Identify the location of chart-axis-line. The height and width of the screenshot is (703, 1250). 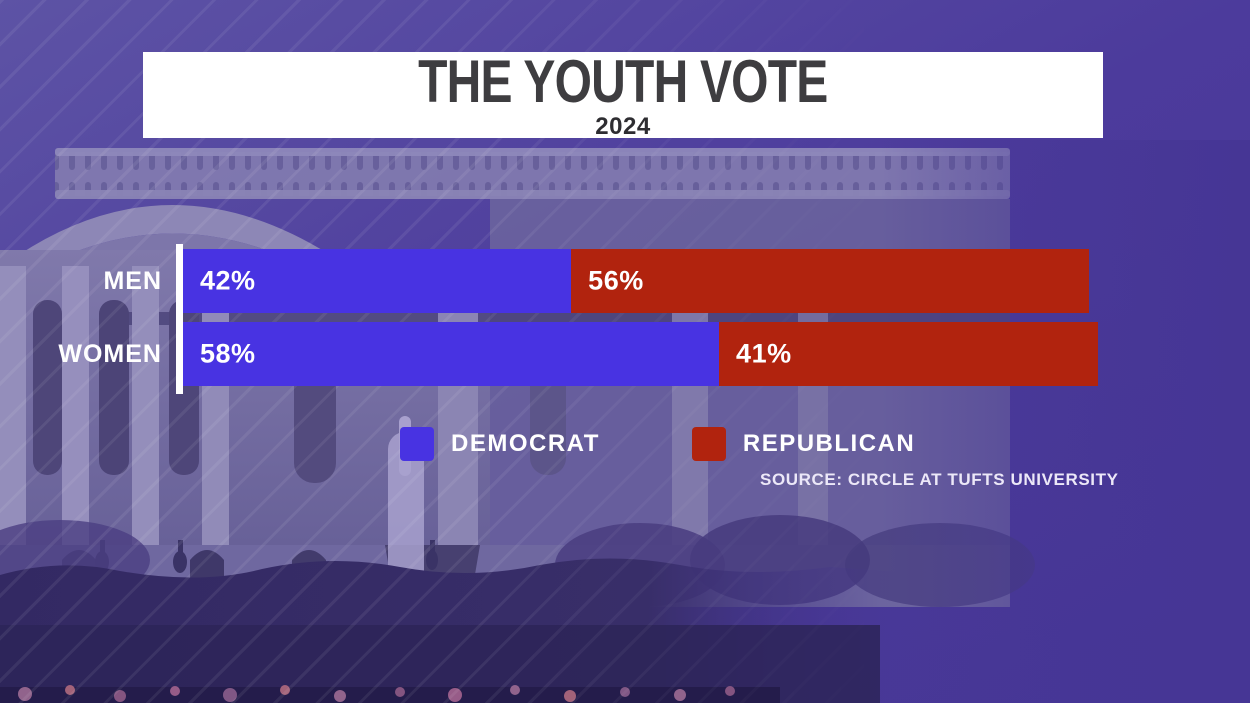
(179, 319).